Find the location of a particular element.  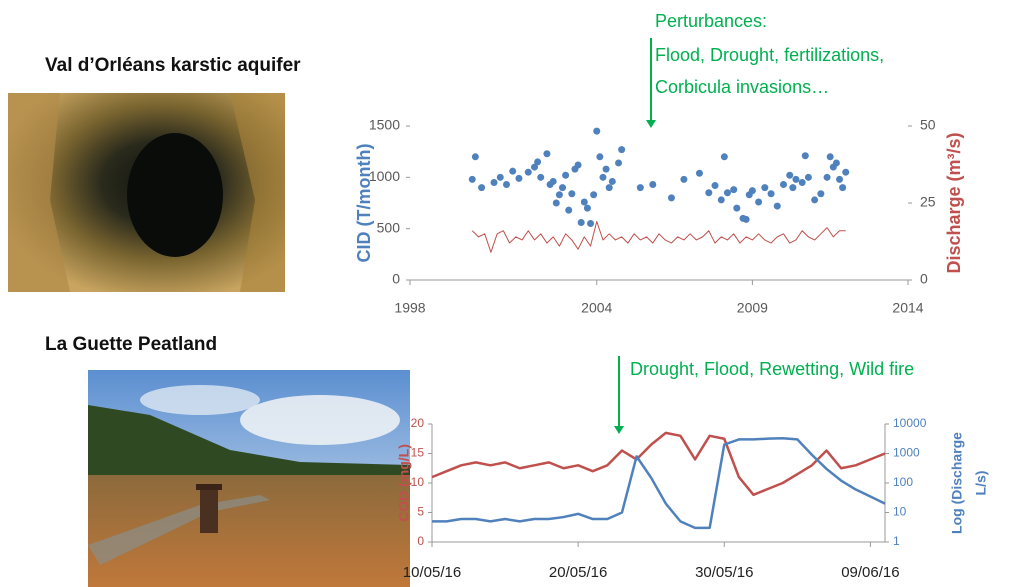

y-tick-label: 15 is located at coordinates (418, 453).